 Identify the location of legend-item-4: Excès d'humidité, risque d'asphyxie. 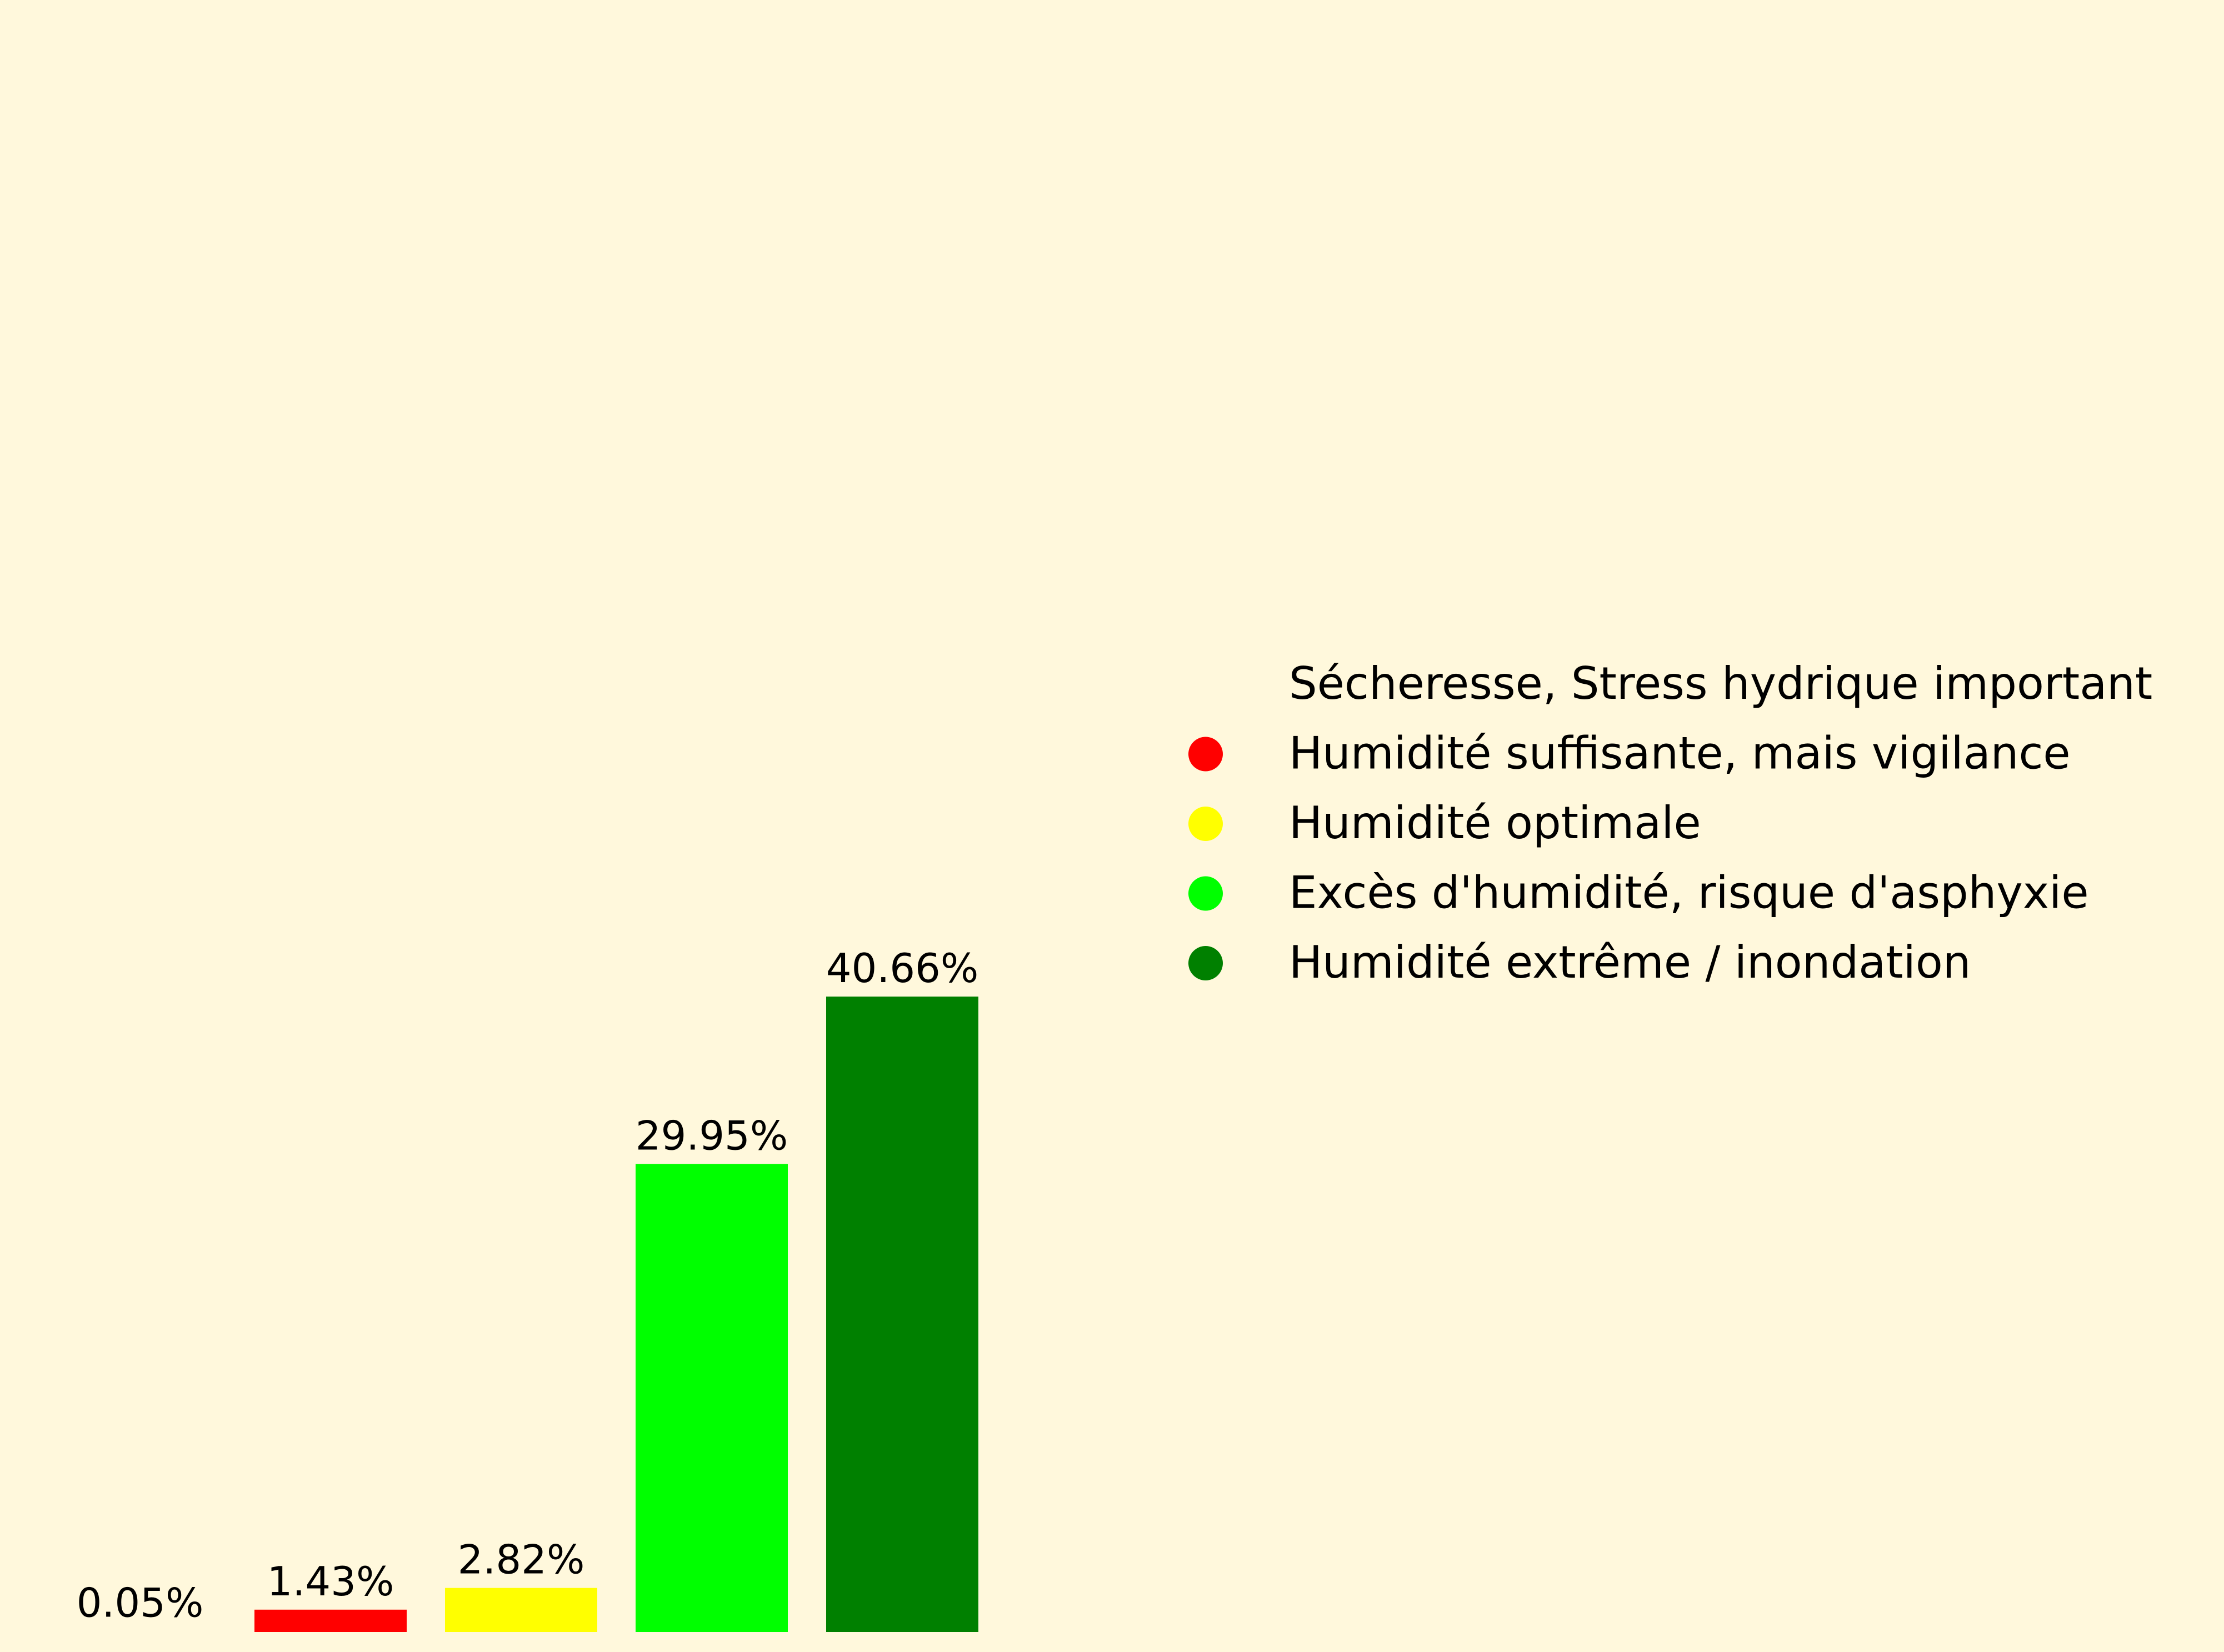
(1639, 893).